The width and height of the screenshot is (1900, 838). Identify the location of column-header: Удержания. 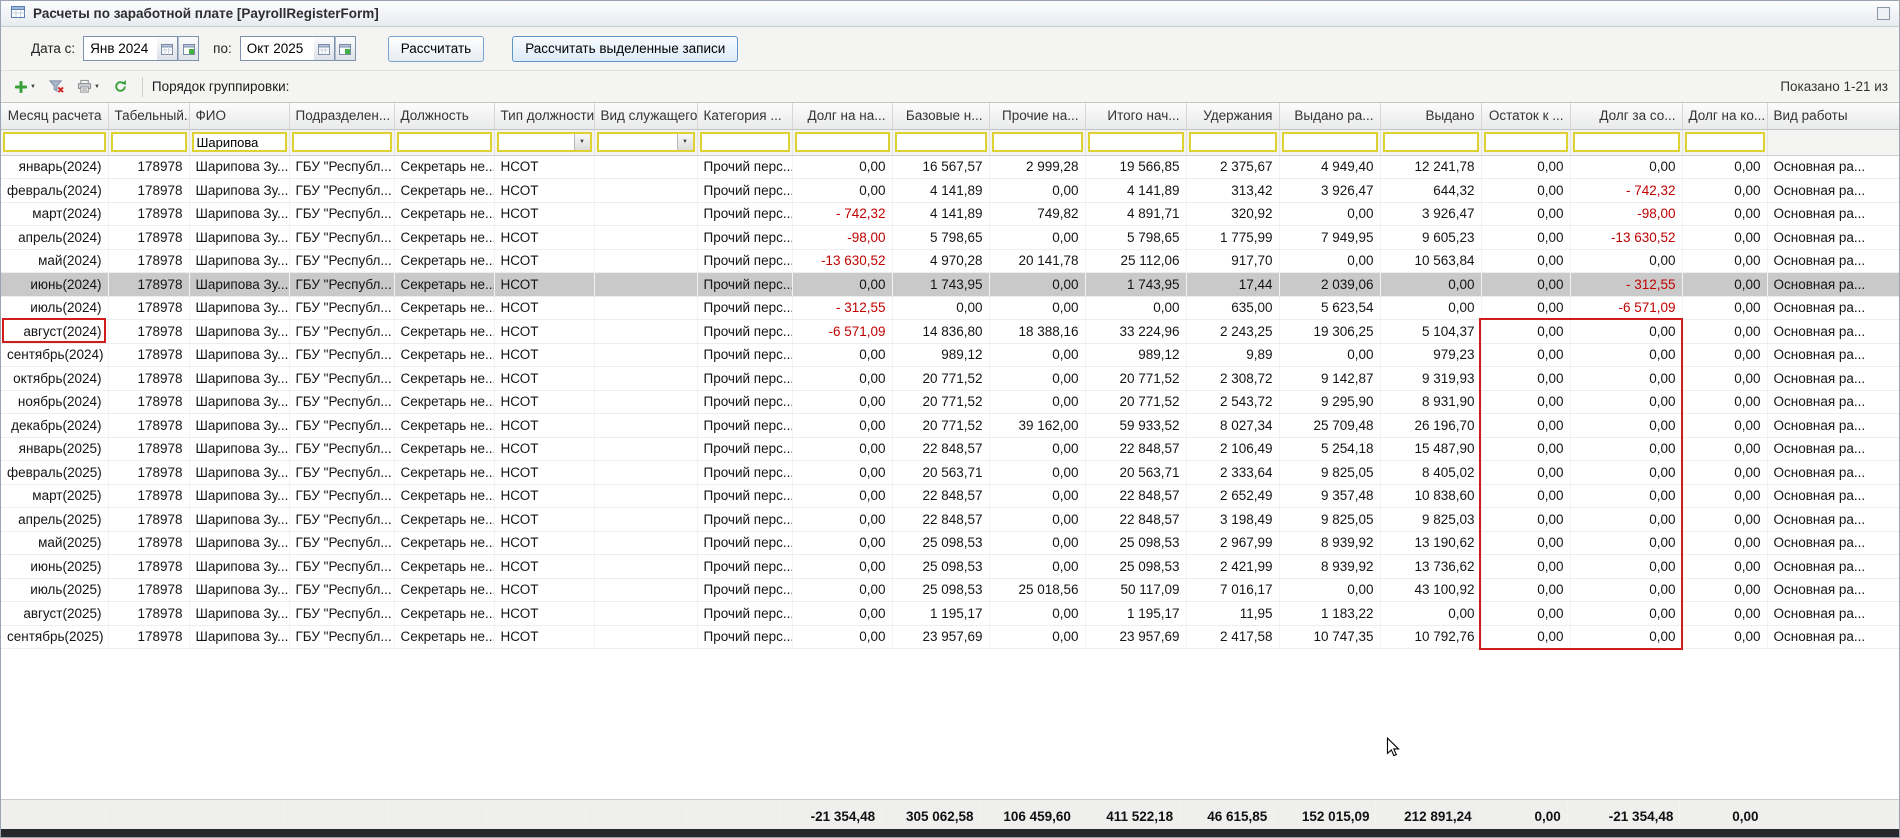
(1233, 116).